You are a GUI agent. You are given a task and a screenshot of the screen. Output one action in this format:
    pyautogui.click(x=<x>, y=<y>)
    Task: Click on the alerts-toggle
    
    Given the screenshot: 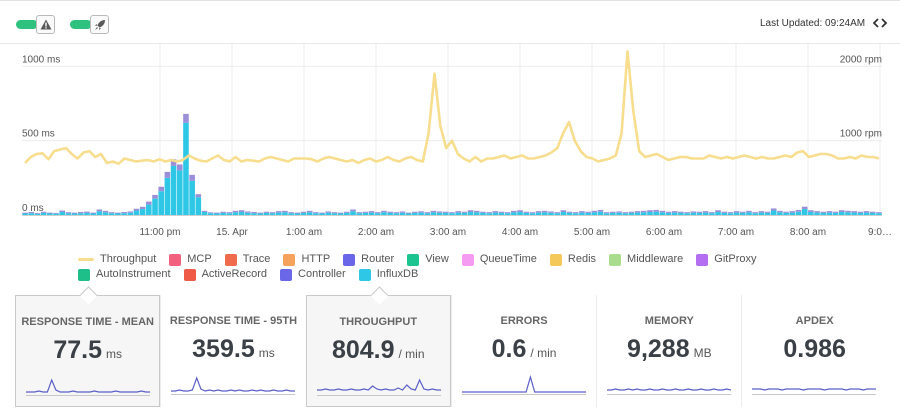 What is the action you would take?
    pyautogui.click(x=35, y=24)
    